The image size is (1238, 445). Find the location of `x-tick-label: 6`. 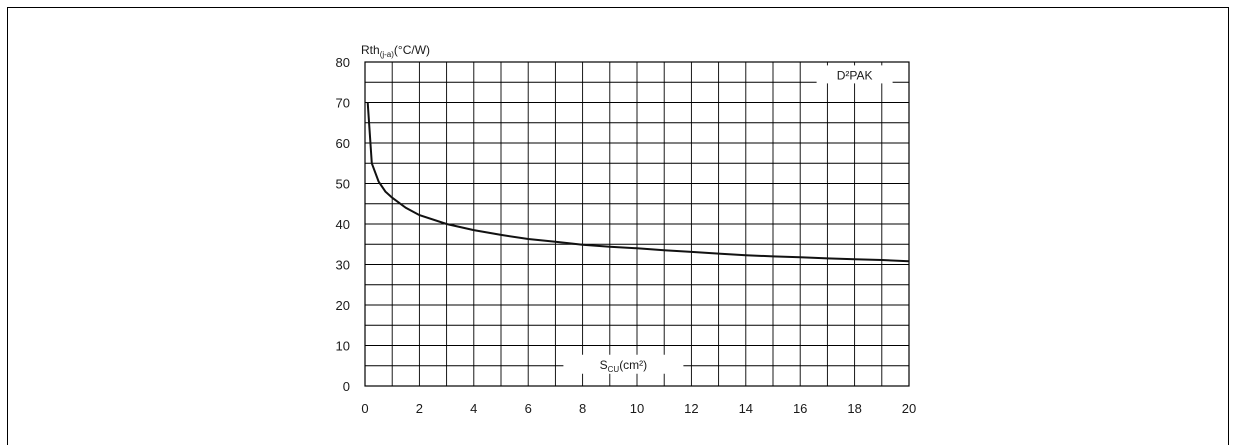

x-tick-label: 6 is located at coordinates (528, 408).